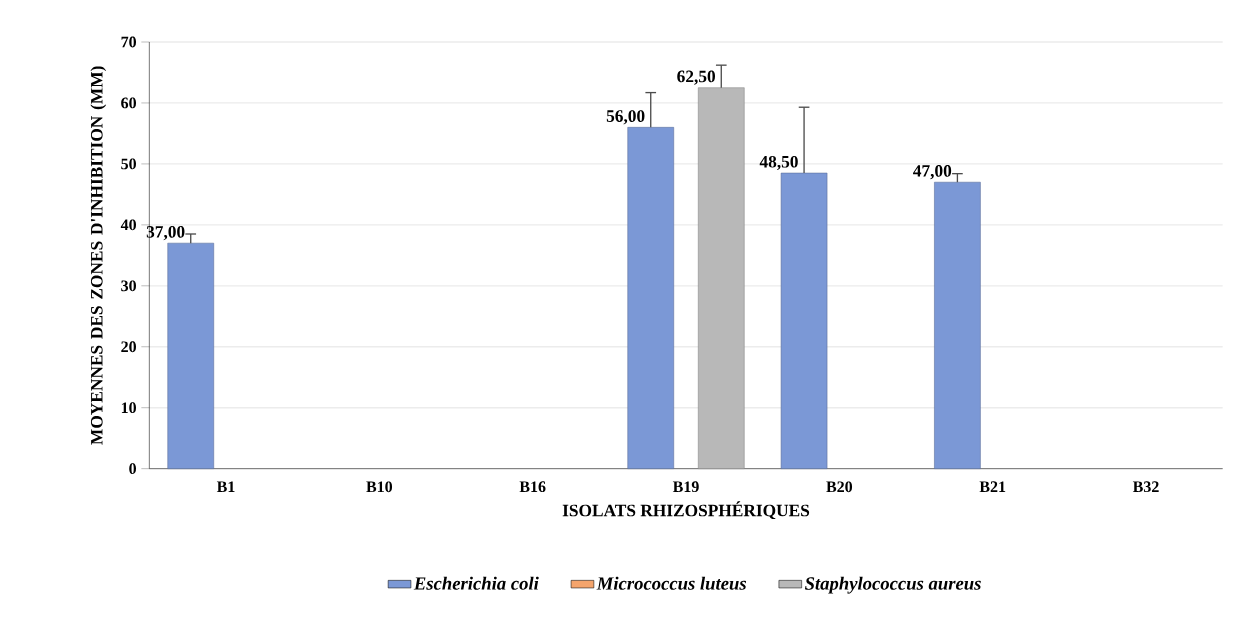  I want to click on data-label: 48,50, so click(778, 163).